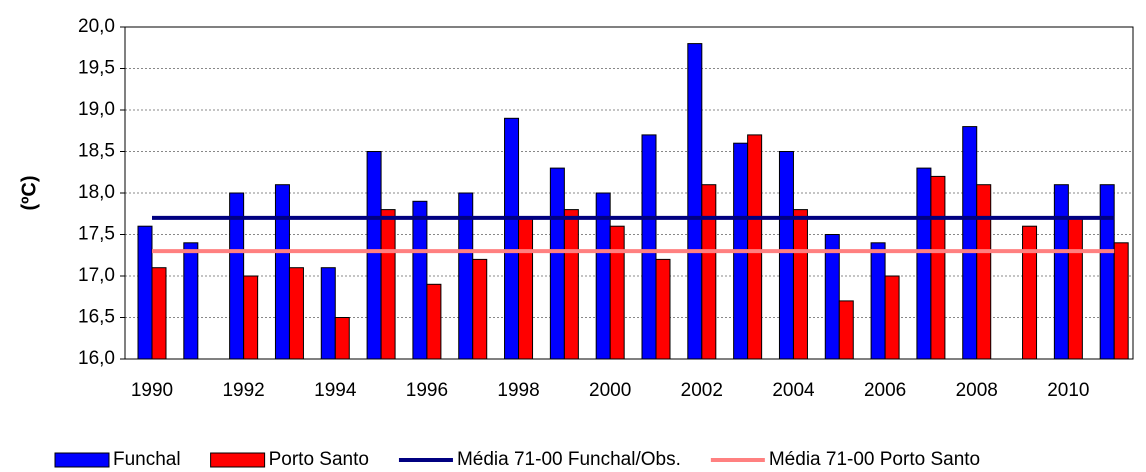 The image size is (1146, 472). I want to click on y-tick-label: 18,0, so click(96, 192).